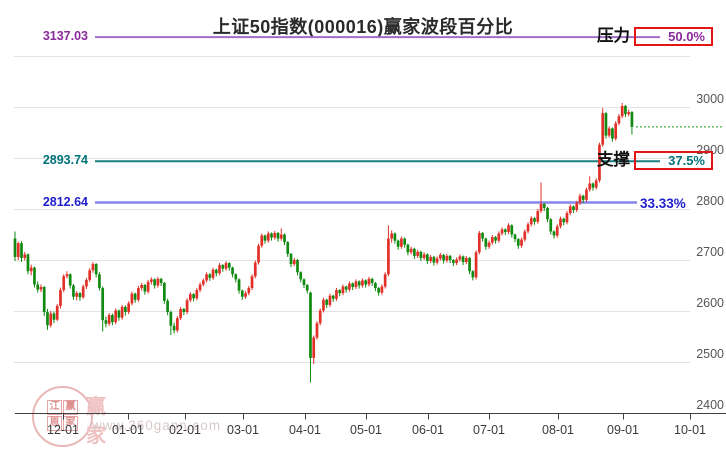  Describe the element at coordinates (663, 203) in the screenshot. I see `third-level-percent-value: 33.33%` at that location.